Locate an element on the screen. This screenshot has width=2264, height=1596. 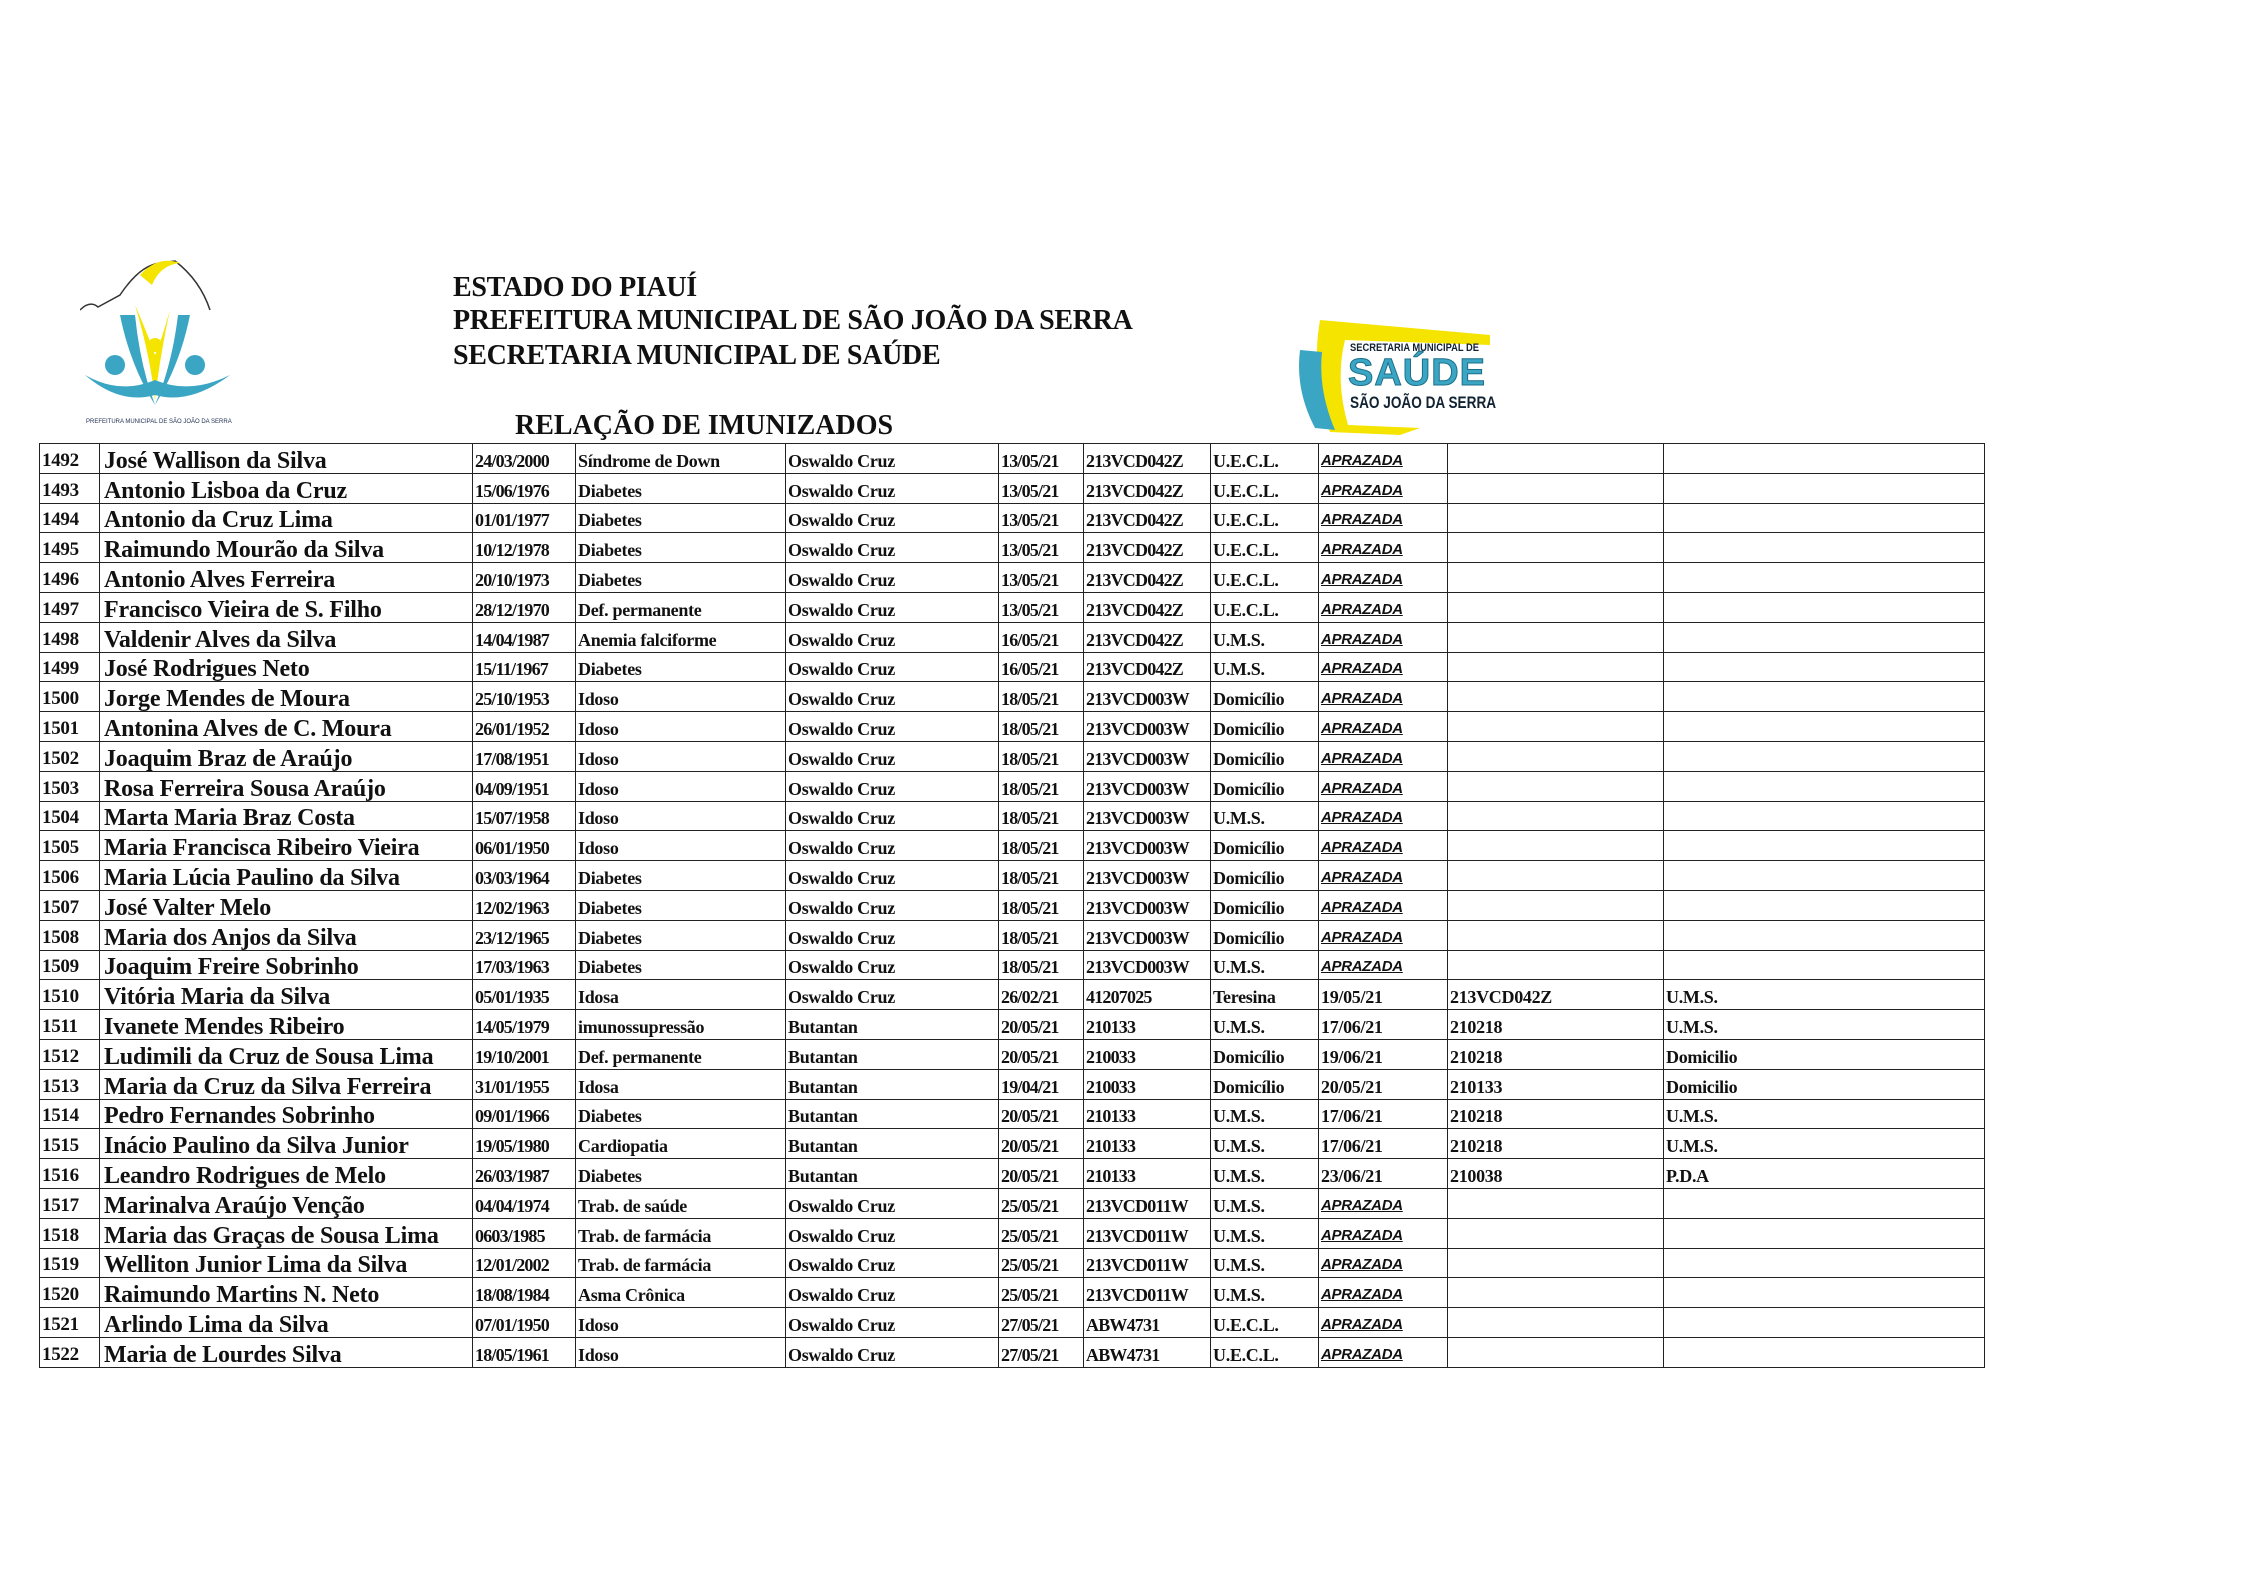
cell-lot1: 213VCD003W is located at coordinates (1147, 846).